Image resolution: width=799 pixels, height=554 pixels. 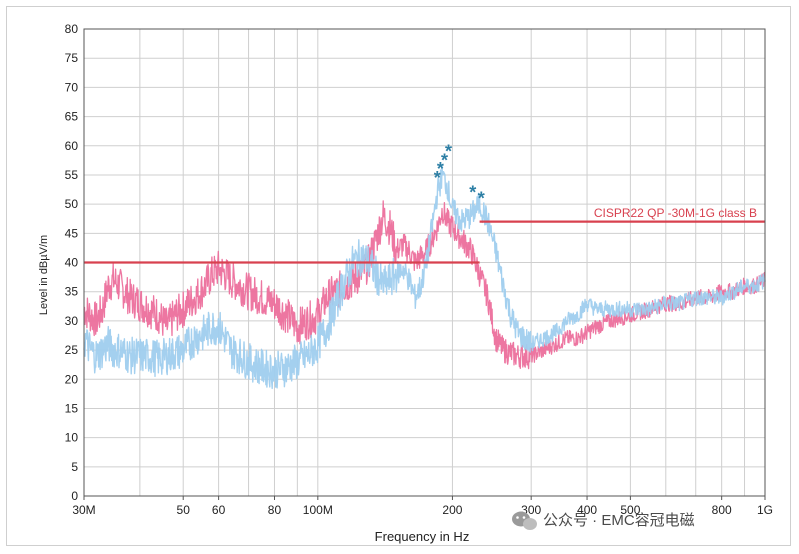 I want to click on marker-layer: ***** *, so click(x=459, y=175).